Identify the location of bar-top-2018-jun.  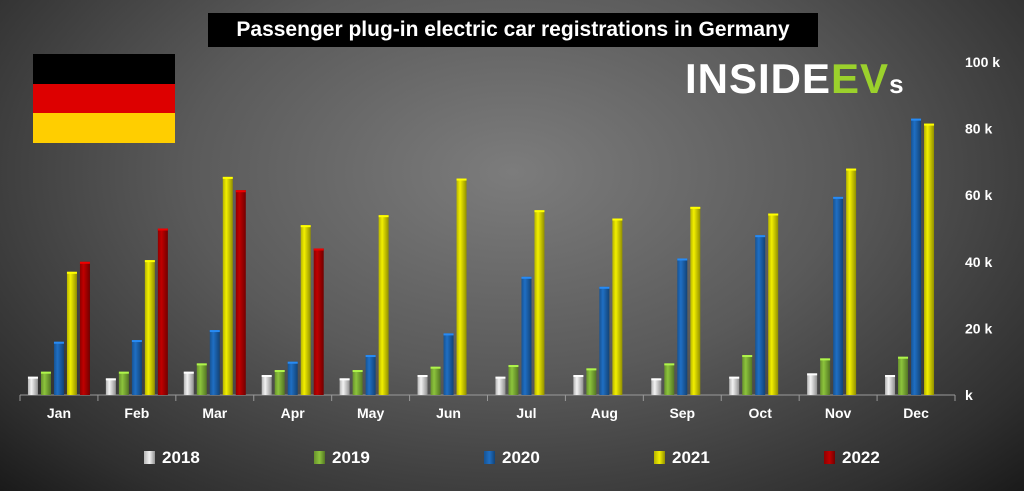
(422, 376).